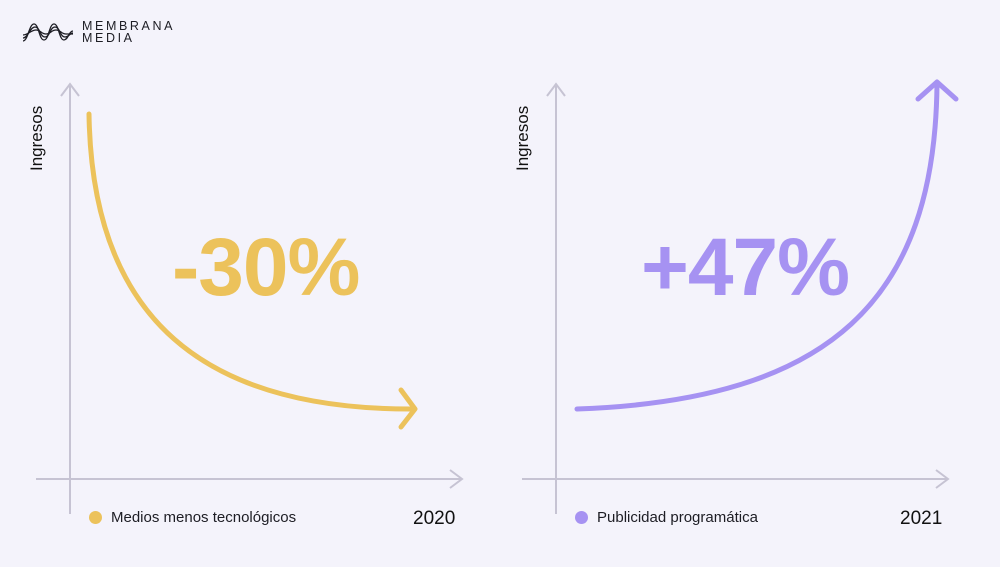  I want to click on right-legend-dot-icon, so click(581, 517).